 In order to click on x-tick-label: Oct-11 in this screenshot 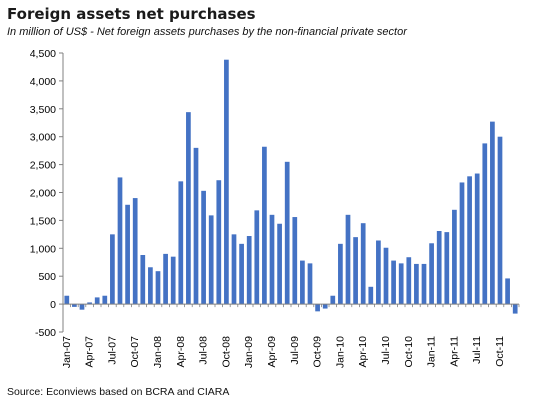, I will do `click(500, 351)`.